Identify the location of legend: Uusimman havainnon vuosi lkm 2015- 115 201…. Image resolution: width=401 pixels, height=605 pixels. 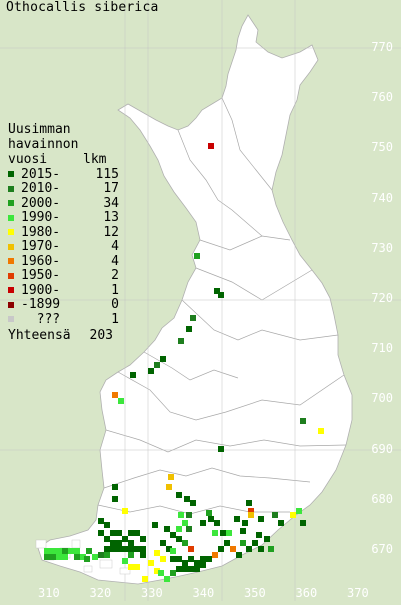
(63, 232).